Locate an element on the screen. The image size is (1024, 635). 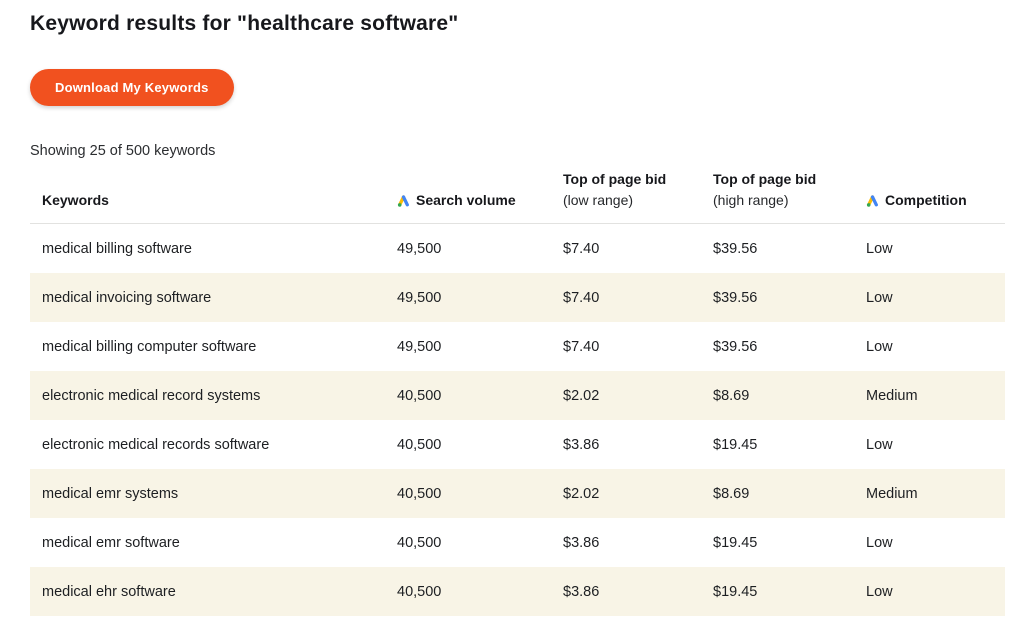
column-label: Competition is located at coordinates (926, 200).